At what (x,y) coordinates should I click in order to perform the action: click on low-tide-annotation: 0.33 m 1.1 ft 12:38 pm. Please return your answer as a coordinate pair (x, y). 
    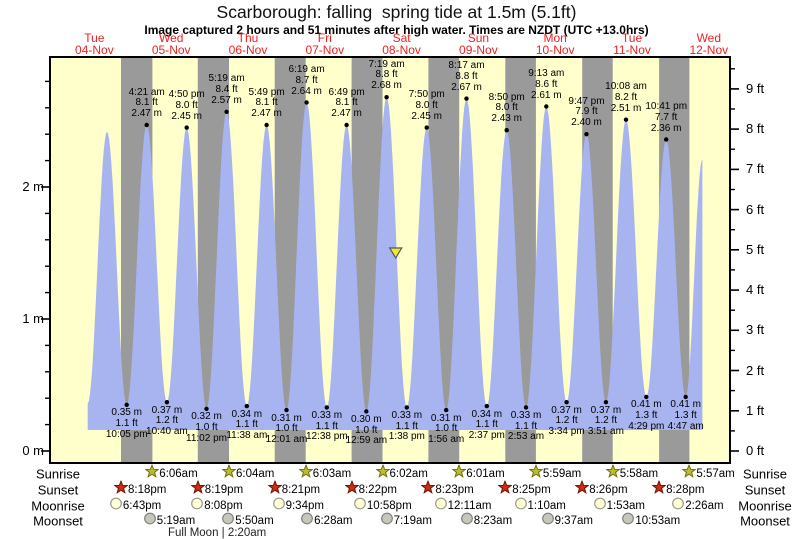
    Looking at the image, I should click on (327, 426).